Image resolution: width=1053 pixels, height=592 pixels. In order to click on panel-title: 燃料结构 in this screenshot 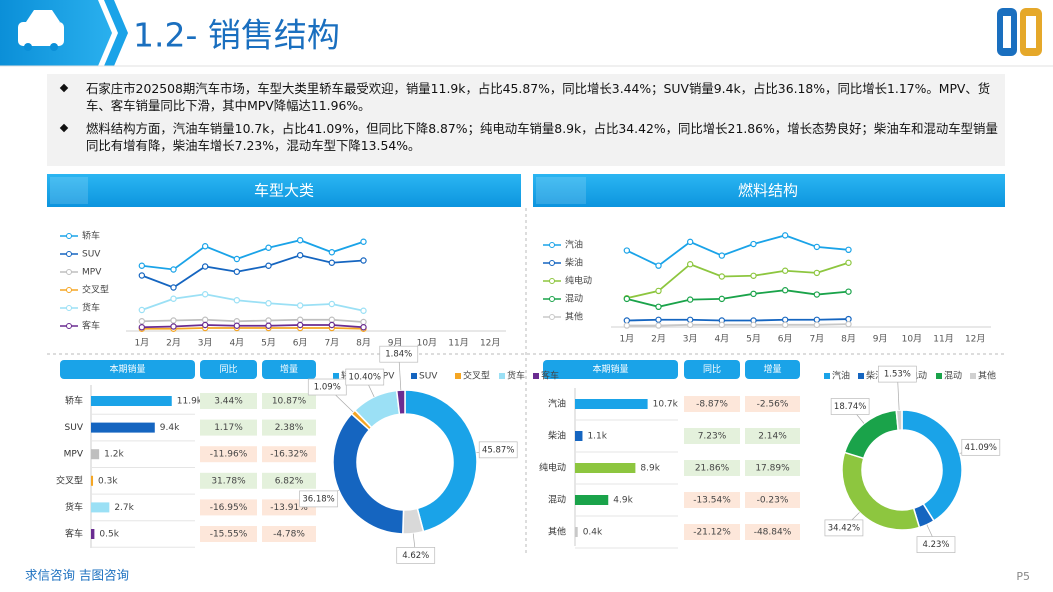, I will do `click(768, 191)`.